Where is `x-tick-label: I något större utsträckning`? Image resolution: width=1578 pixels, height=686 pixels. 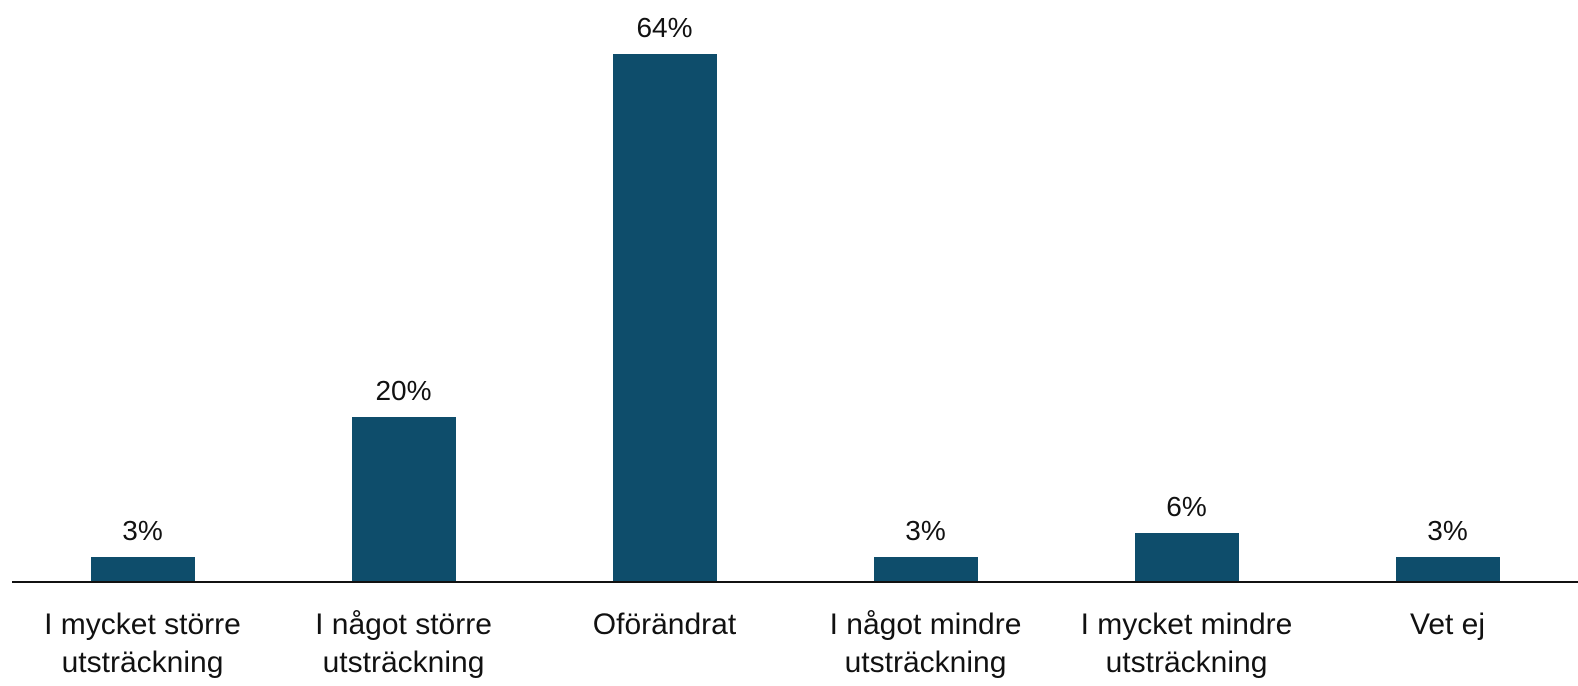
x-tick-label: I något större utsträckning is located at coordinates (403, 643).